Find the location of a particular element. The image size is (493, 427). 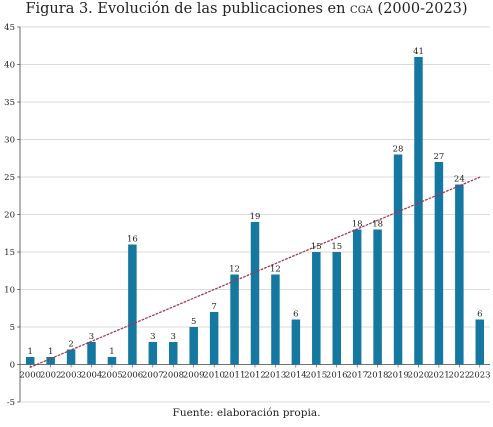

x-tick-label: 2020 is located at coordinates (419, 376).